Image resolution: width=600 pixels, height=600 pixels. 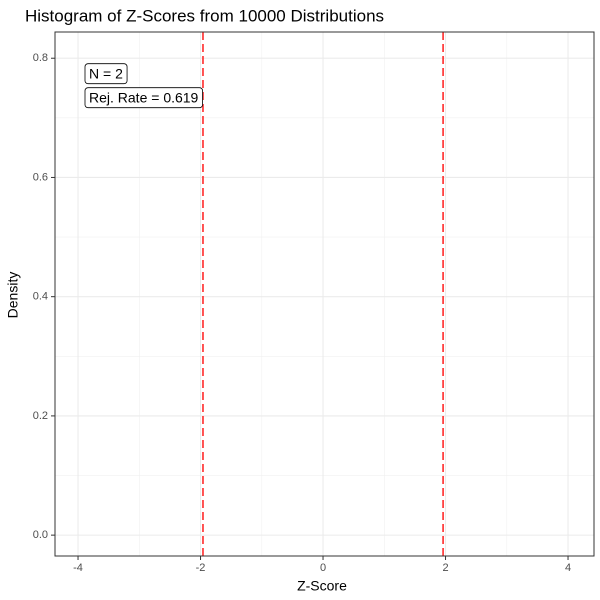 I want to click on x-tick-label: 0, so click(x=323, y=568).